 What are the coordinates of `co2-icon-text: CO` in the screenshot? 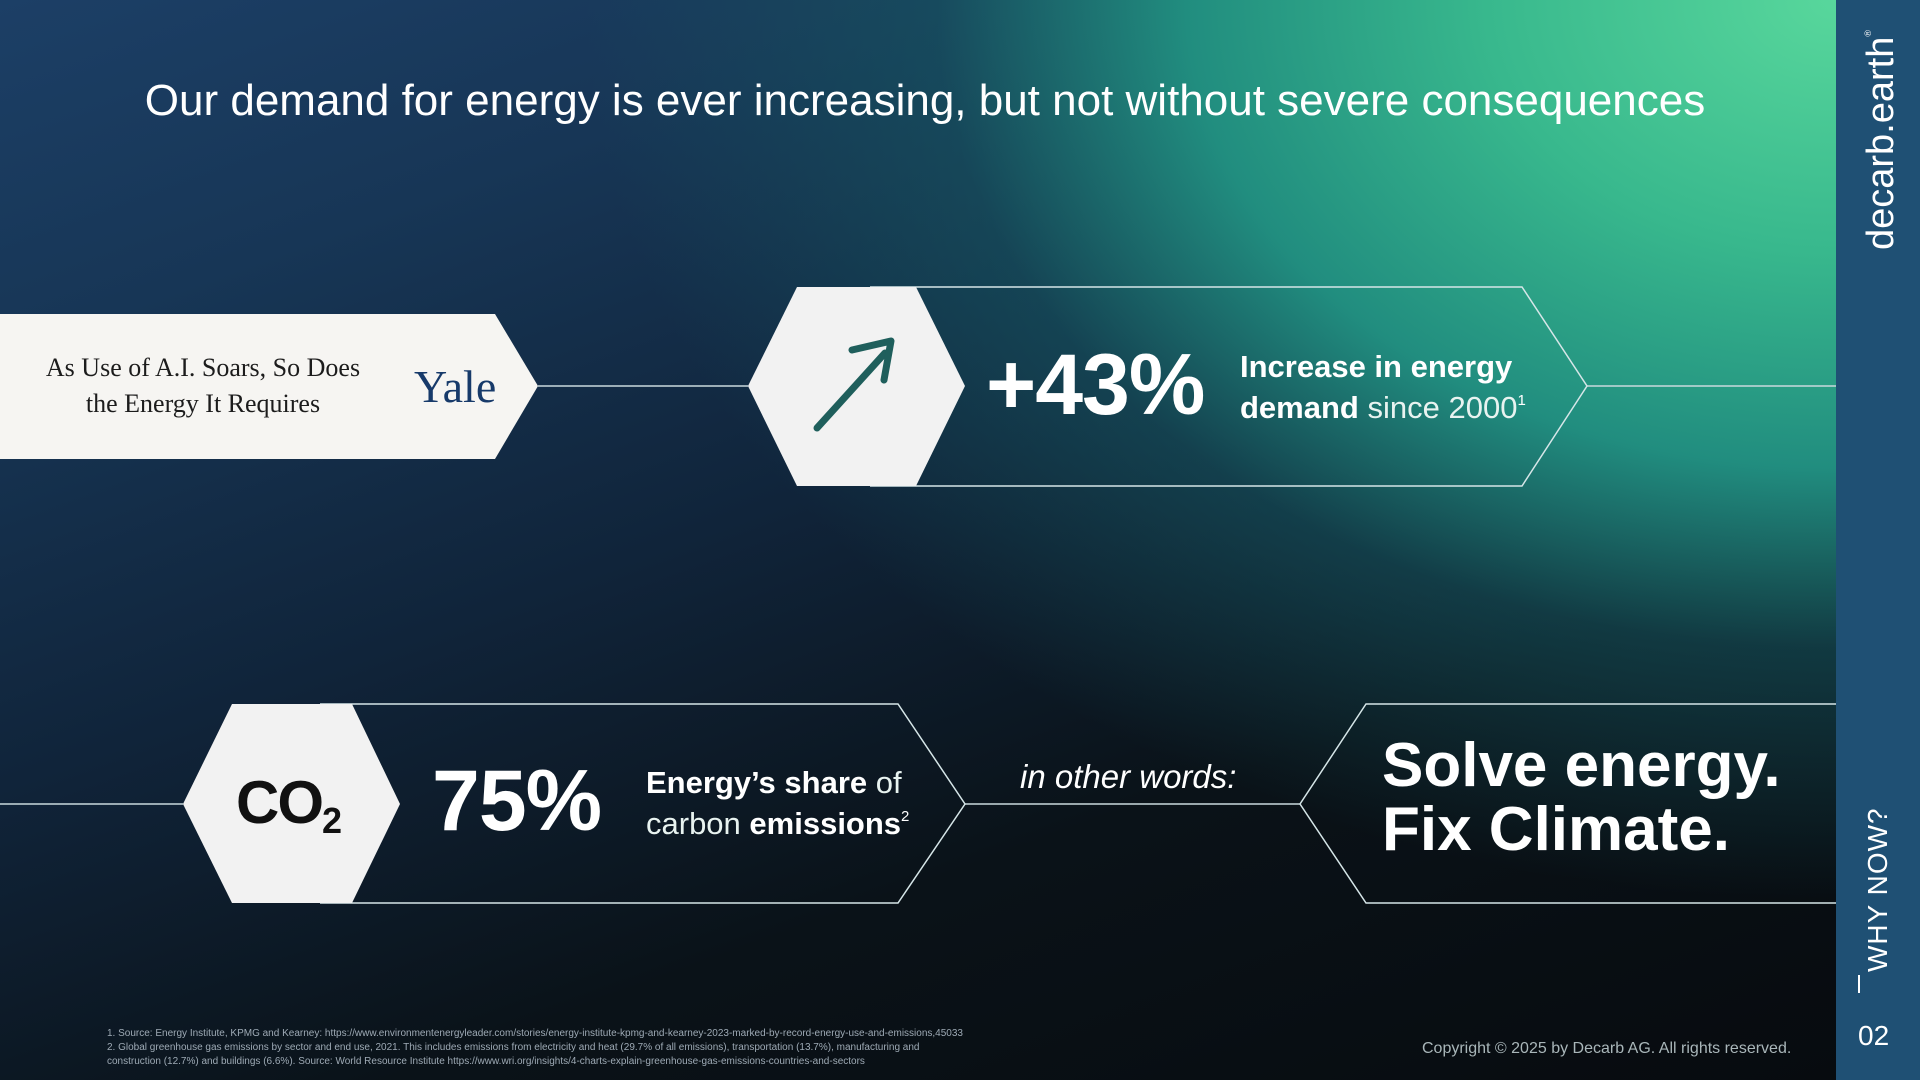 It's located at (280, 802).